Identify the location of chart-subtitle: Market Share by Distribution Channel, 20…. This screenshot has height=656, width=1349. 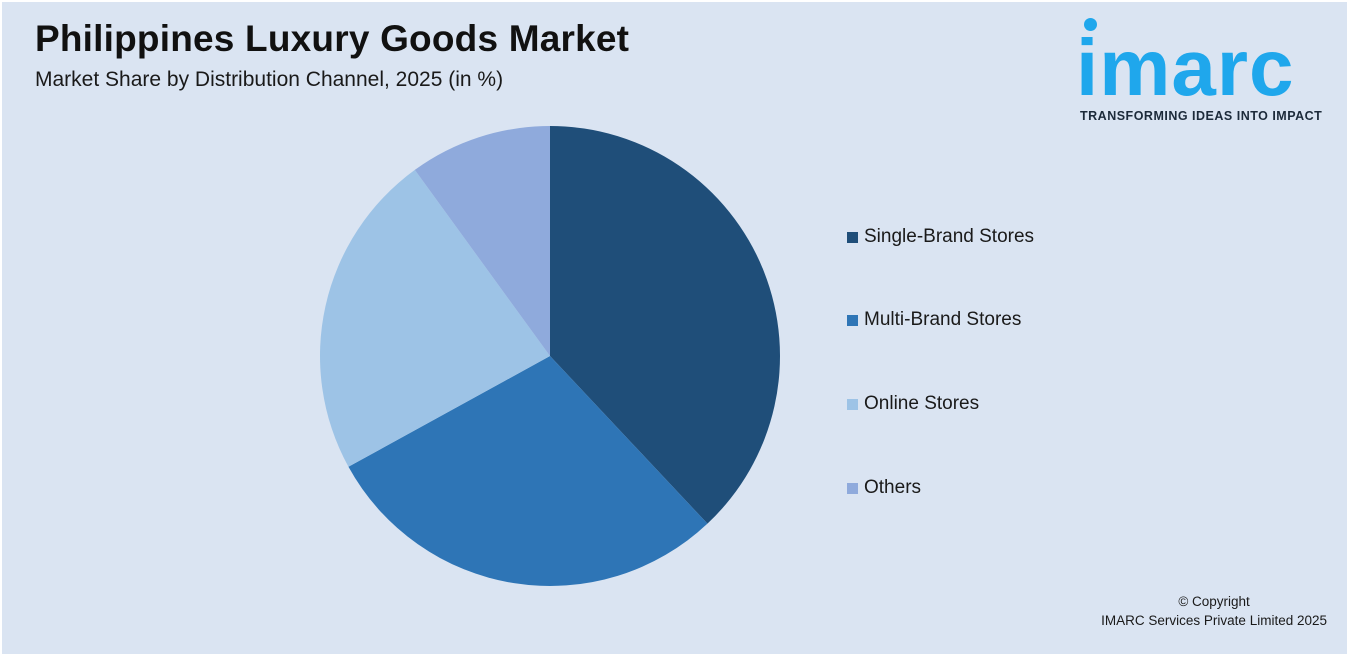
(269, 79).